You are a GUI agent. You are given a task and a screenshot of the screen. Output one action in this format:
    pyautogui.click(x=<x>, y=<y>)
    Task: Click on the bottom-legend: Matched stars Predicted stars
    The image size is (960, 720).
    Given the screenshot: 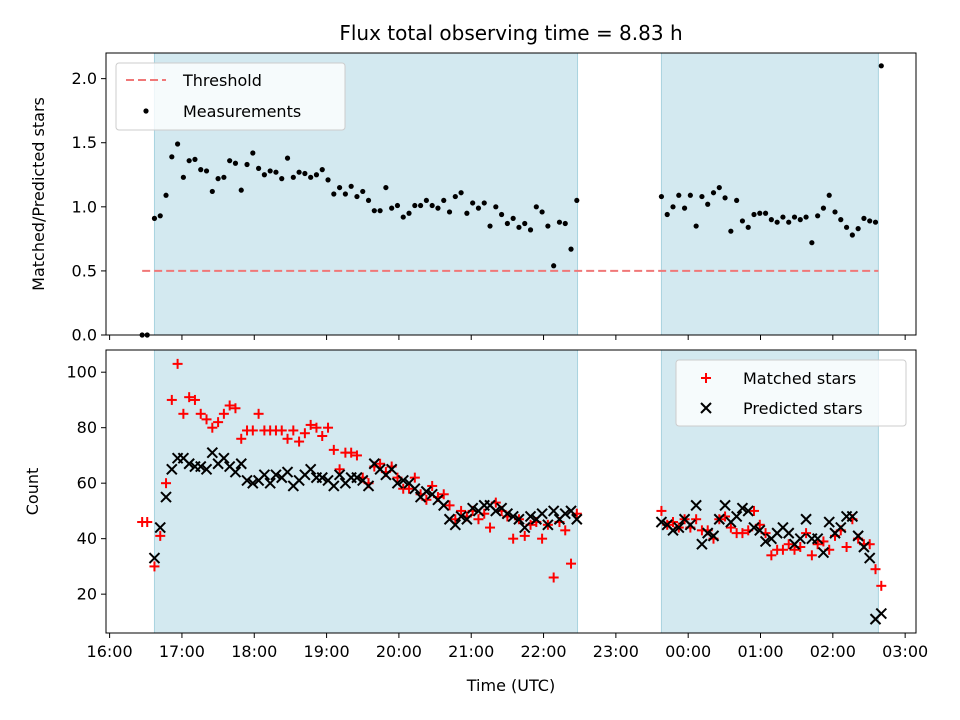 What is the action you would take?
    pyautogui.click(x=791, y=393)
    